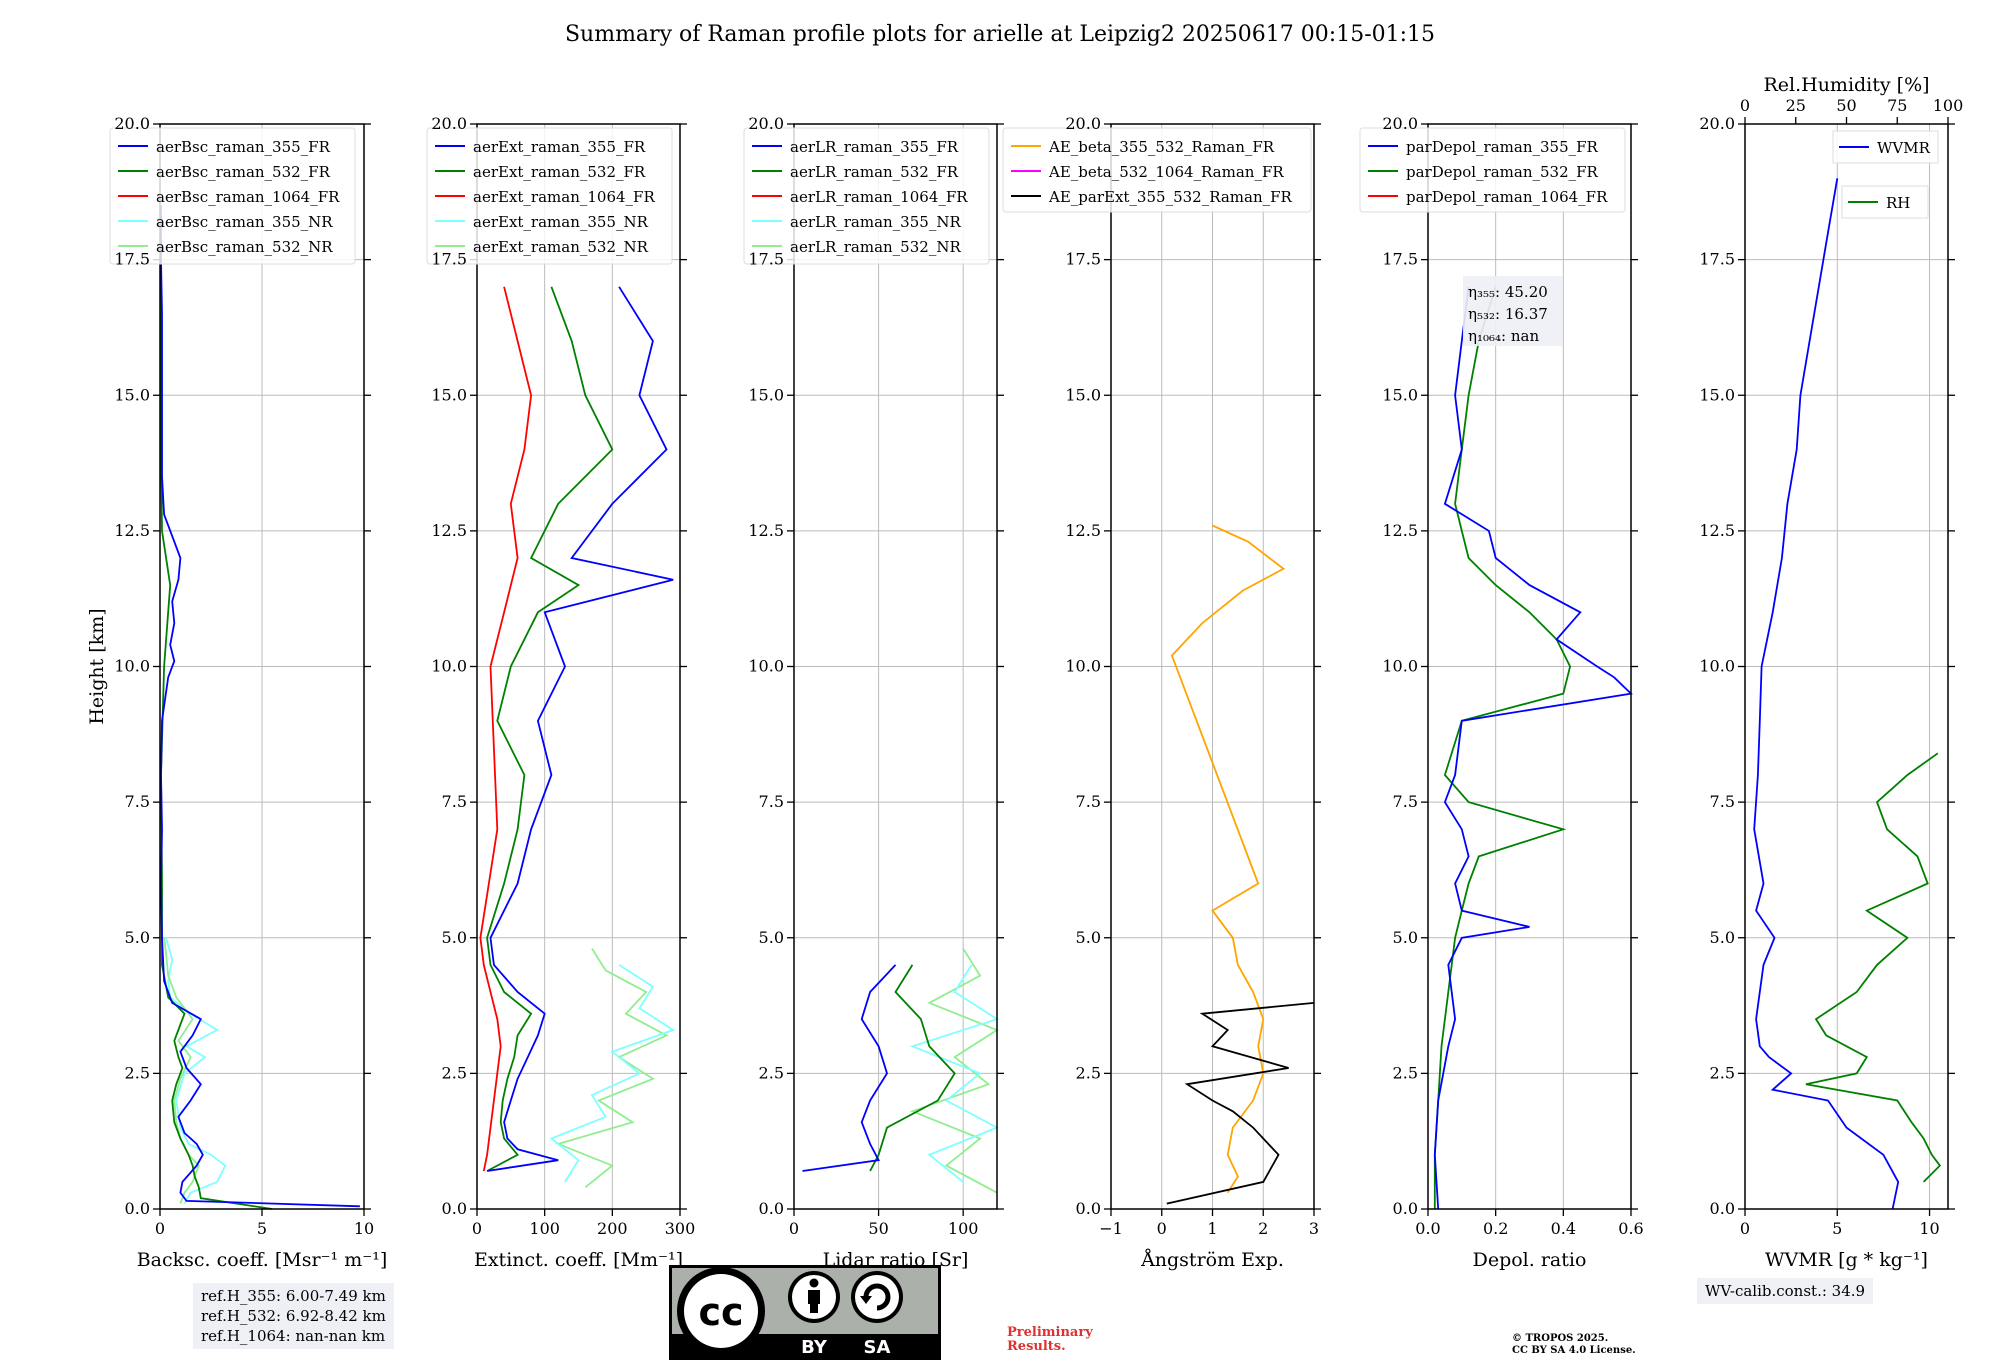 The image size is (2000, 1360). Describe the element at coordinates (1314, 1228) in the screenshot. I see `ae-xtick-label-4: 3` at that location.